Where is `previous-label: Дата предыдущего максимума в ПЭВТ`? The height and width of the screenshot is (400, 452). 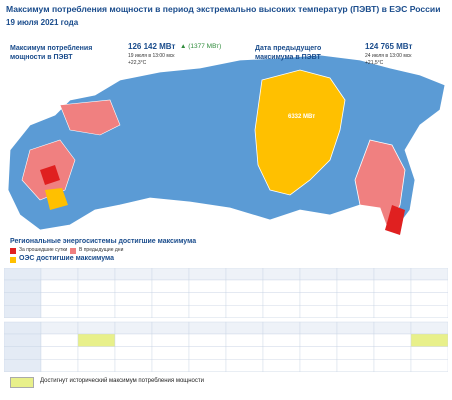
previous-label: Дата предыдущего максимума в ПЭВТ is located at coordinates (288, 53).